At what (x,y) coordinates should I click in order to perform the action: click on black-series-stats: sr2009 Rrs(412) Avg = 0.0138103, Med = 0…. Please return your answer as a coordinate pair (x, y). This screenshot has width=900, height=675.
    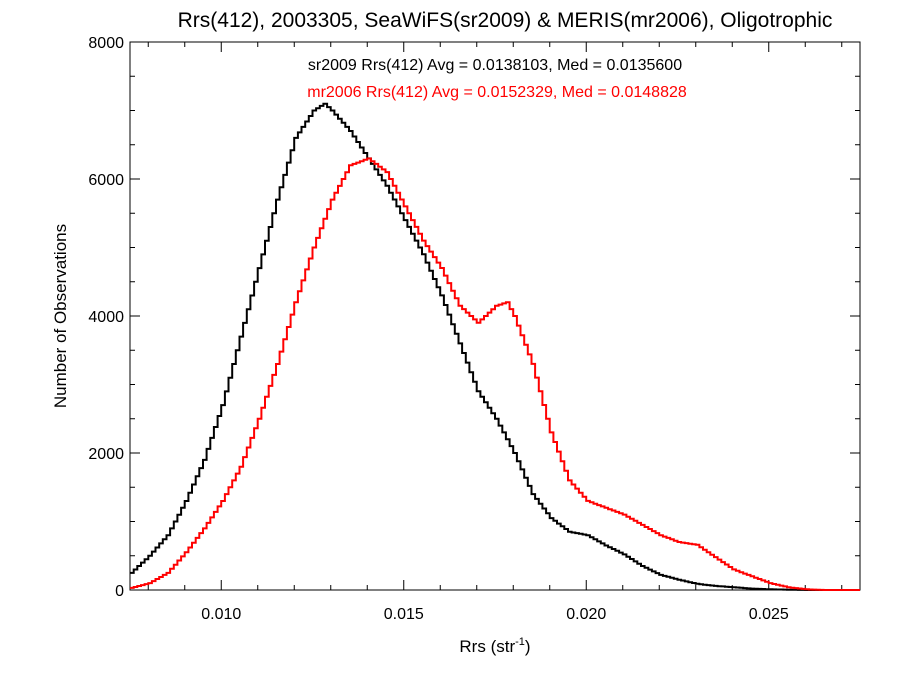
    Looking at the image, I should click on (495, 65).